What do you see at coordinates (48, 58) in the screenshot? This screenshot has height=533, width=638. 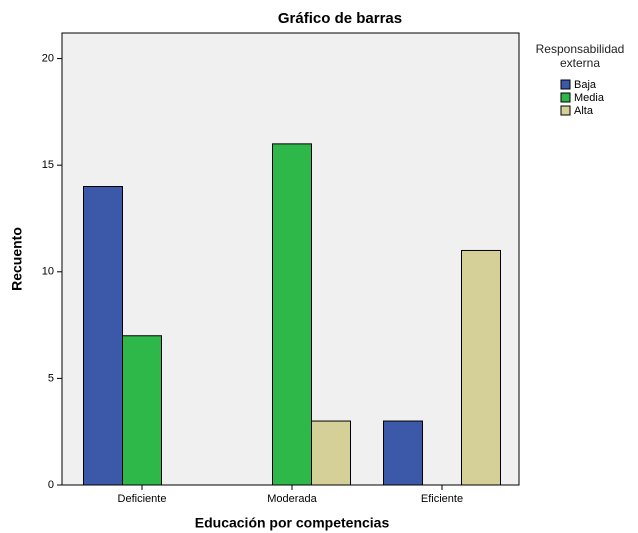 I see `y-tick-label: 20` at bounding box center [48, 58].